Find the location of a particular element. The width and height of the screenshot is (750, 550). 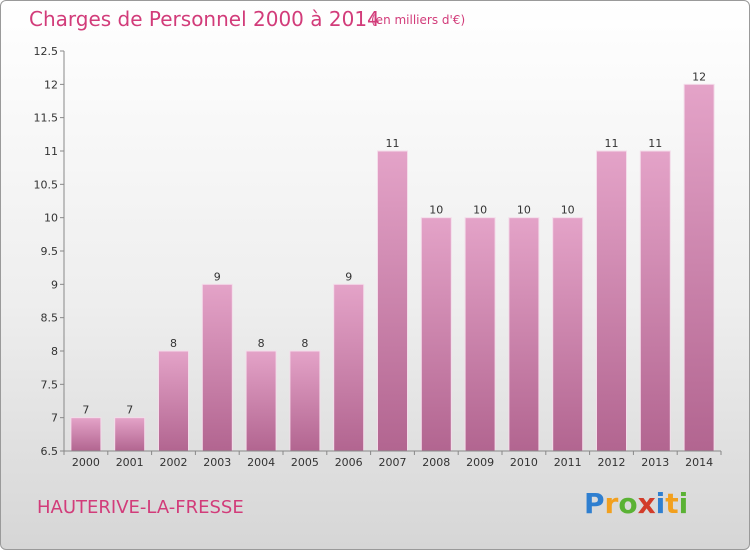

y-tick-label: 8 is located at coordinates (54, 351).